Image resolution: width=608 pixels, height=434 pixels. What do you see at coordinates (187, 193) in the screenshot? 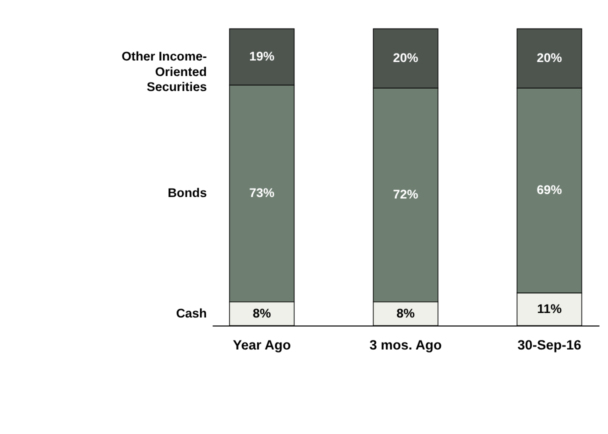
I see `series-label: Bonds` at bounding box center [187, 193].